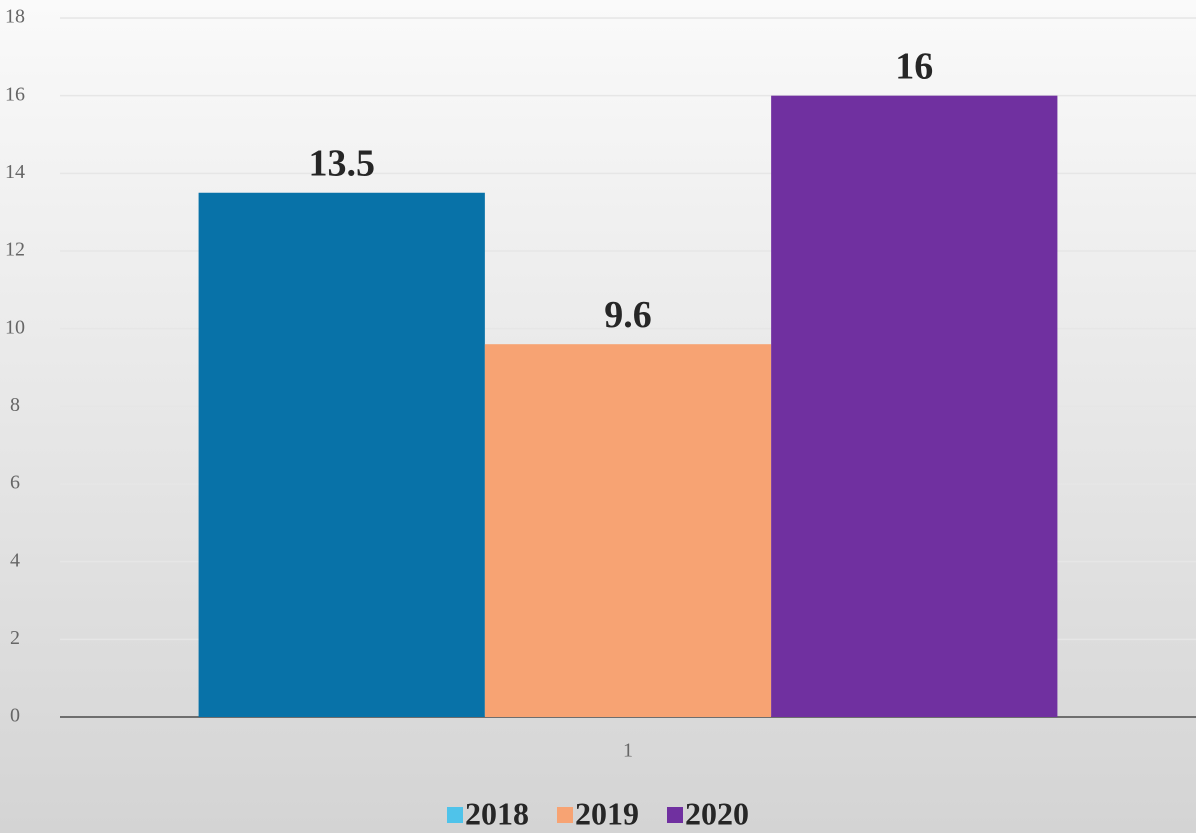 Image resolution: width=1196 pixels, height=833 pixels. I want to click on y-tick-label: 0, so click(15, 716).